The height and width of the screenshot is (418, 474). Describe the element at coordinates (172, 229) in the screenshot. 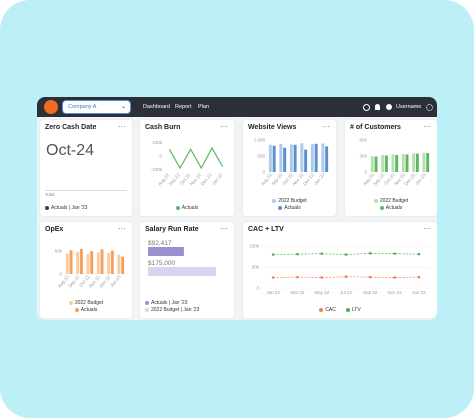

I see `widget-title: Salary Run Rate` at that location.